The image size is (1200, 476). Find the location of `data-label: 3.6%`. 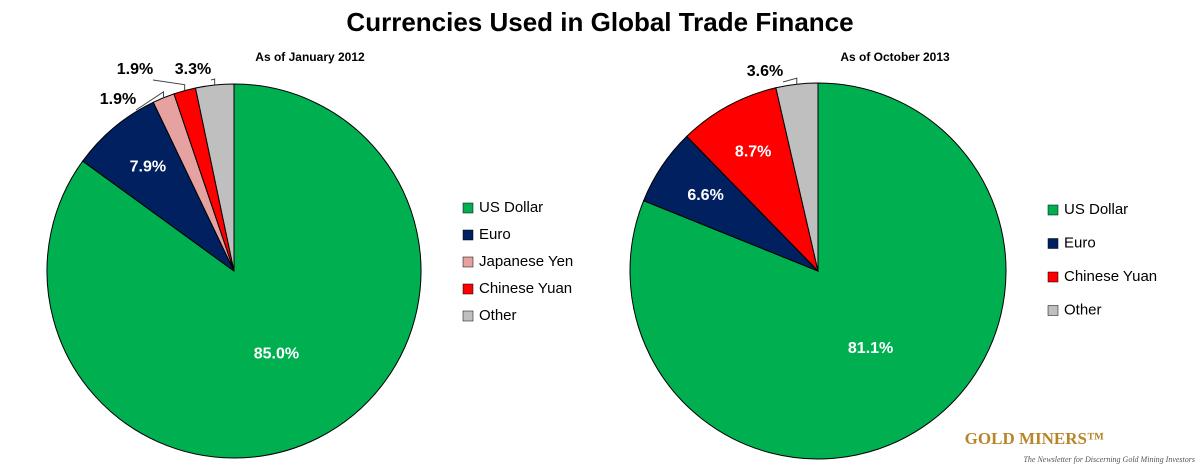

data-label: 3.6% is located at coordinates (765, 71).